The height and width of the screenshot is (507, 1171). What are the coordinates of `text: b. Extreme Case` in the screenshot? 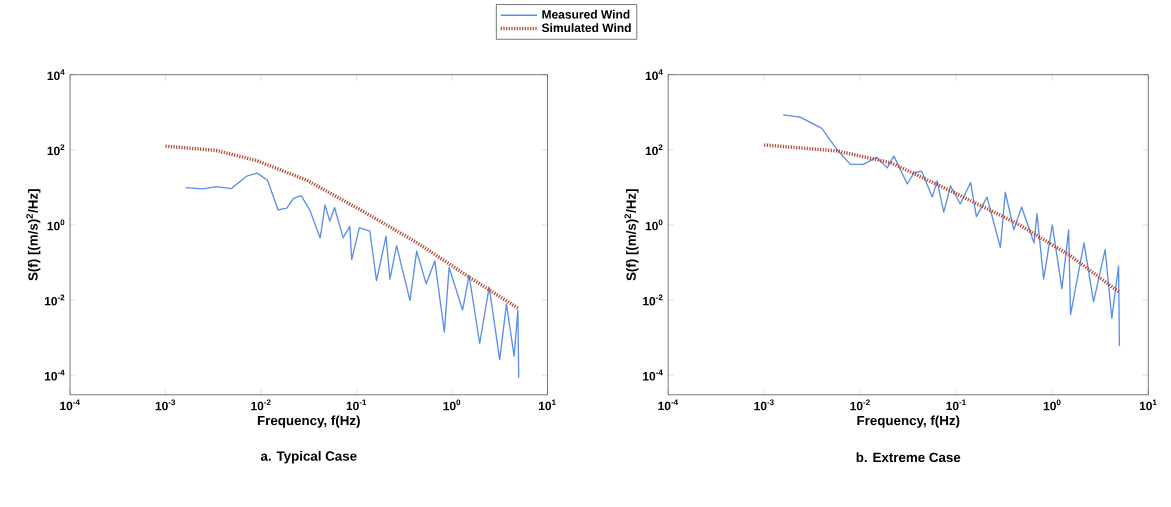 It's located at (908, 457).